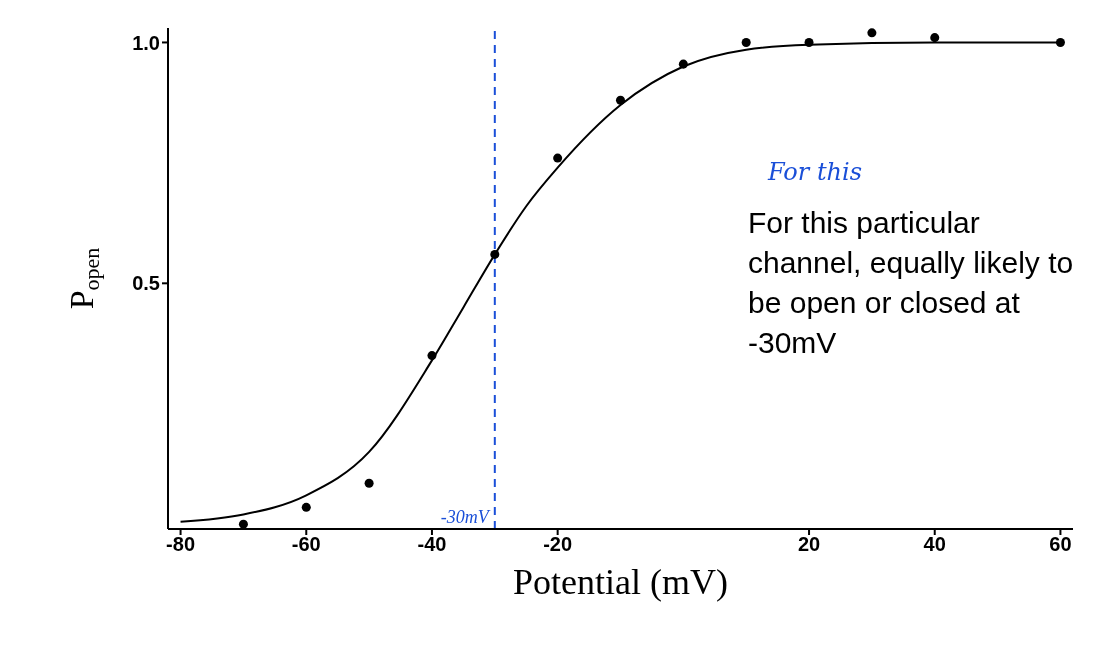 This screenshot has width=1107, height=652. What do you see at coordinates (181, 544) in the screenshot?
I see `x-tick-label: -80` at bounding box center [181, 544].